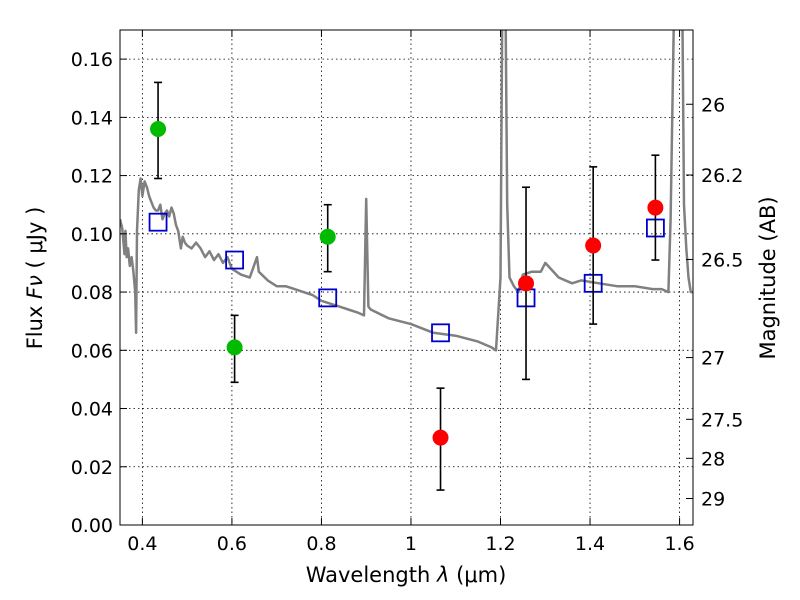  What do you see at coordinates (713, 105) in the screenshot?
I see `magnitude-tick-label: 26` at bounding box center [713, 105].